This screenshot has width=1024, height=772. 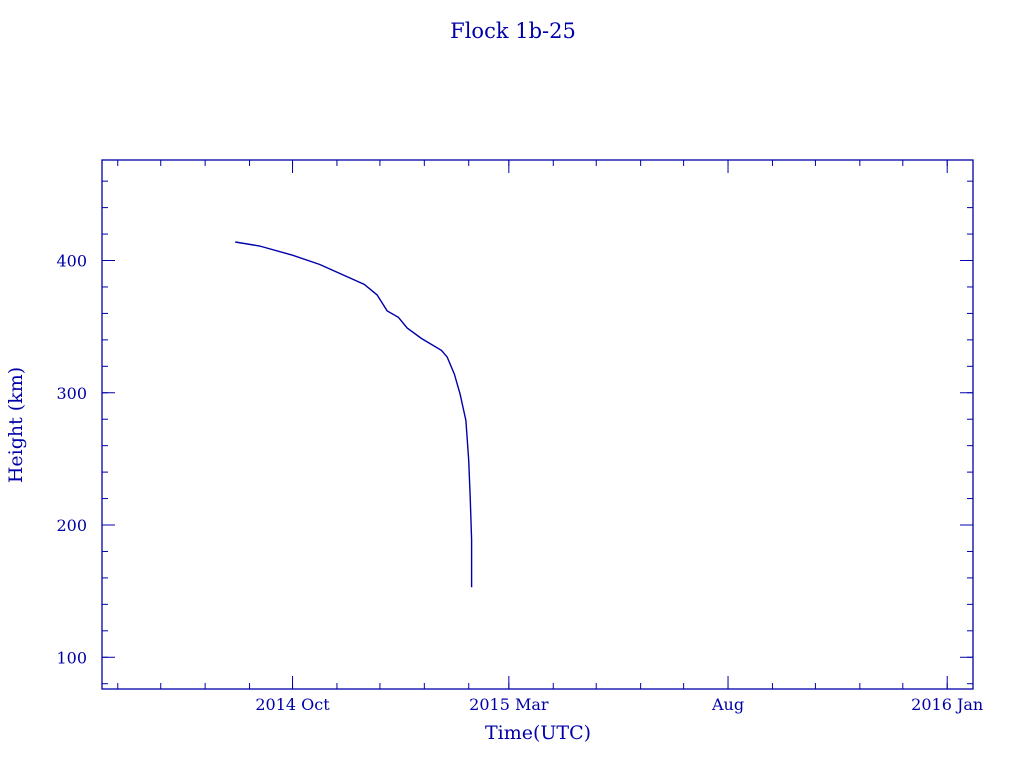 What do you see at coordinates (727, 704) in the screenshot?
I see `x-tick-label: Aug` at bounding box center [727, 704].